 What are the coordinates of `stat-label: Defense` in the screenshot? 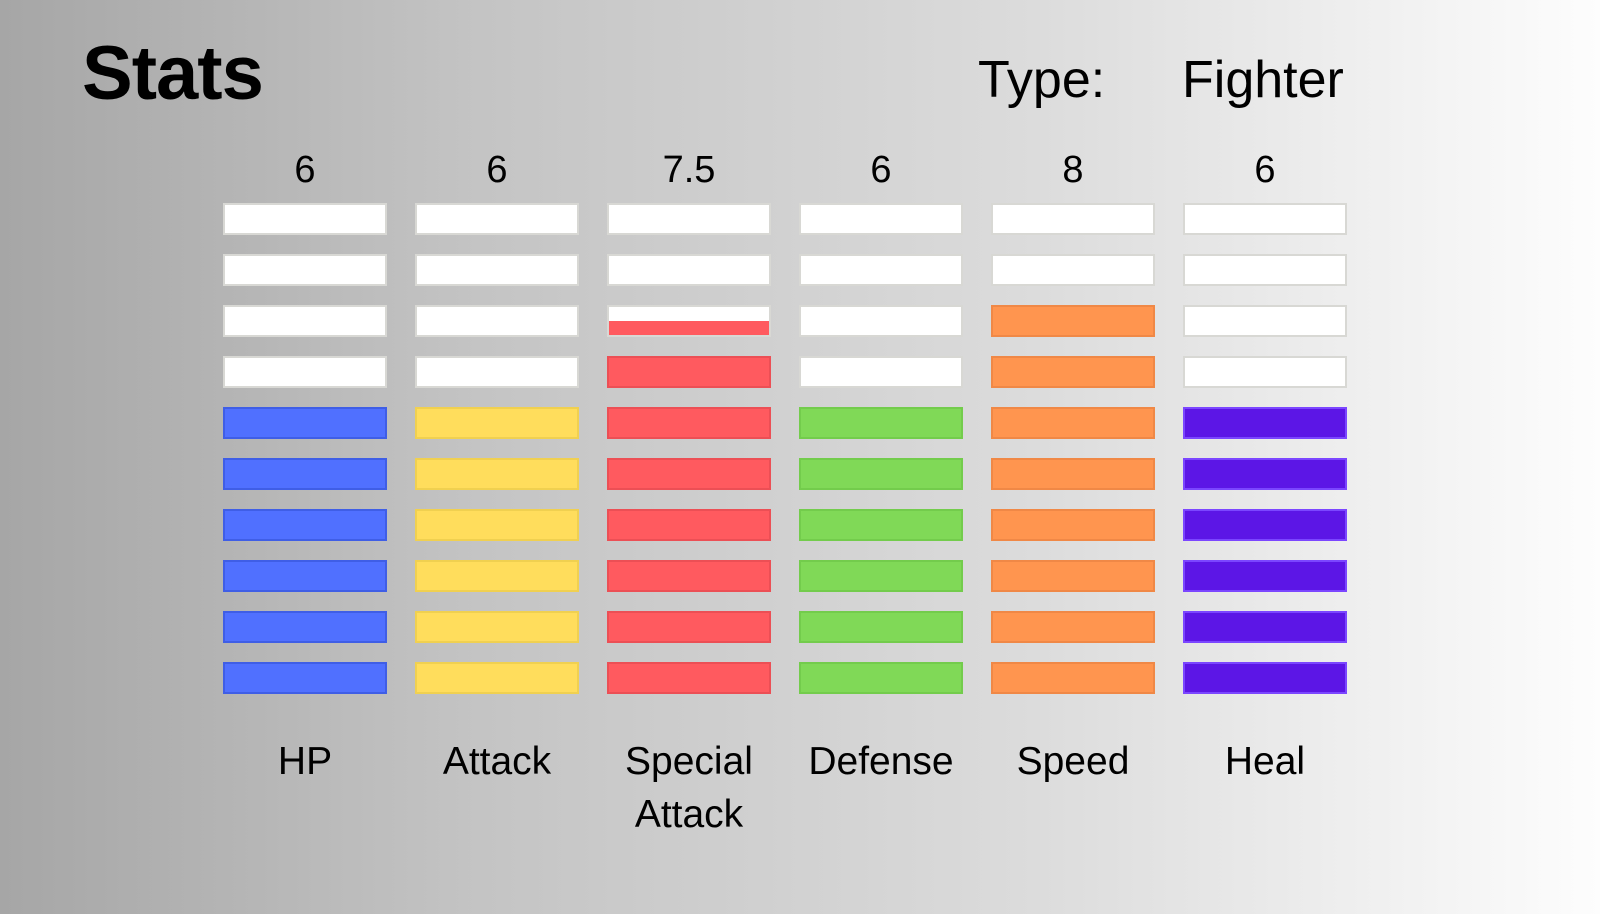 It's located at (881, 761).